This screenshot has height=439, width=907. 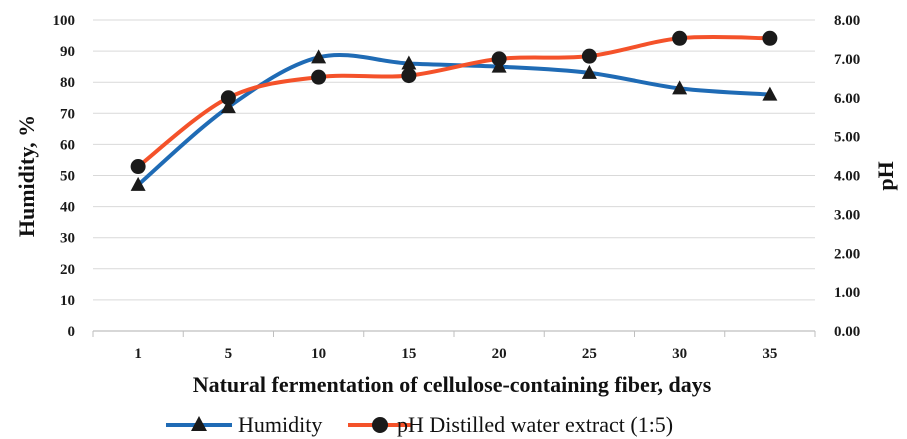 I want to click on y-left-tick-label: 40, so click(x=67, y=208).